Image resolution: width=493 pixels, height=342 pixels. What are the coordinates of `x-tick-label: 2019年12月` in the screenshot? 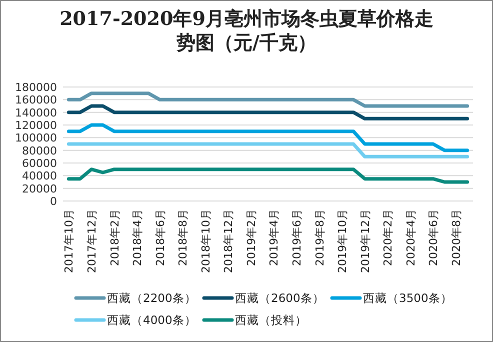 It's located at (365, 241).